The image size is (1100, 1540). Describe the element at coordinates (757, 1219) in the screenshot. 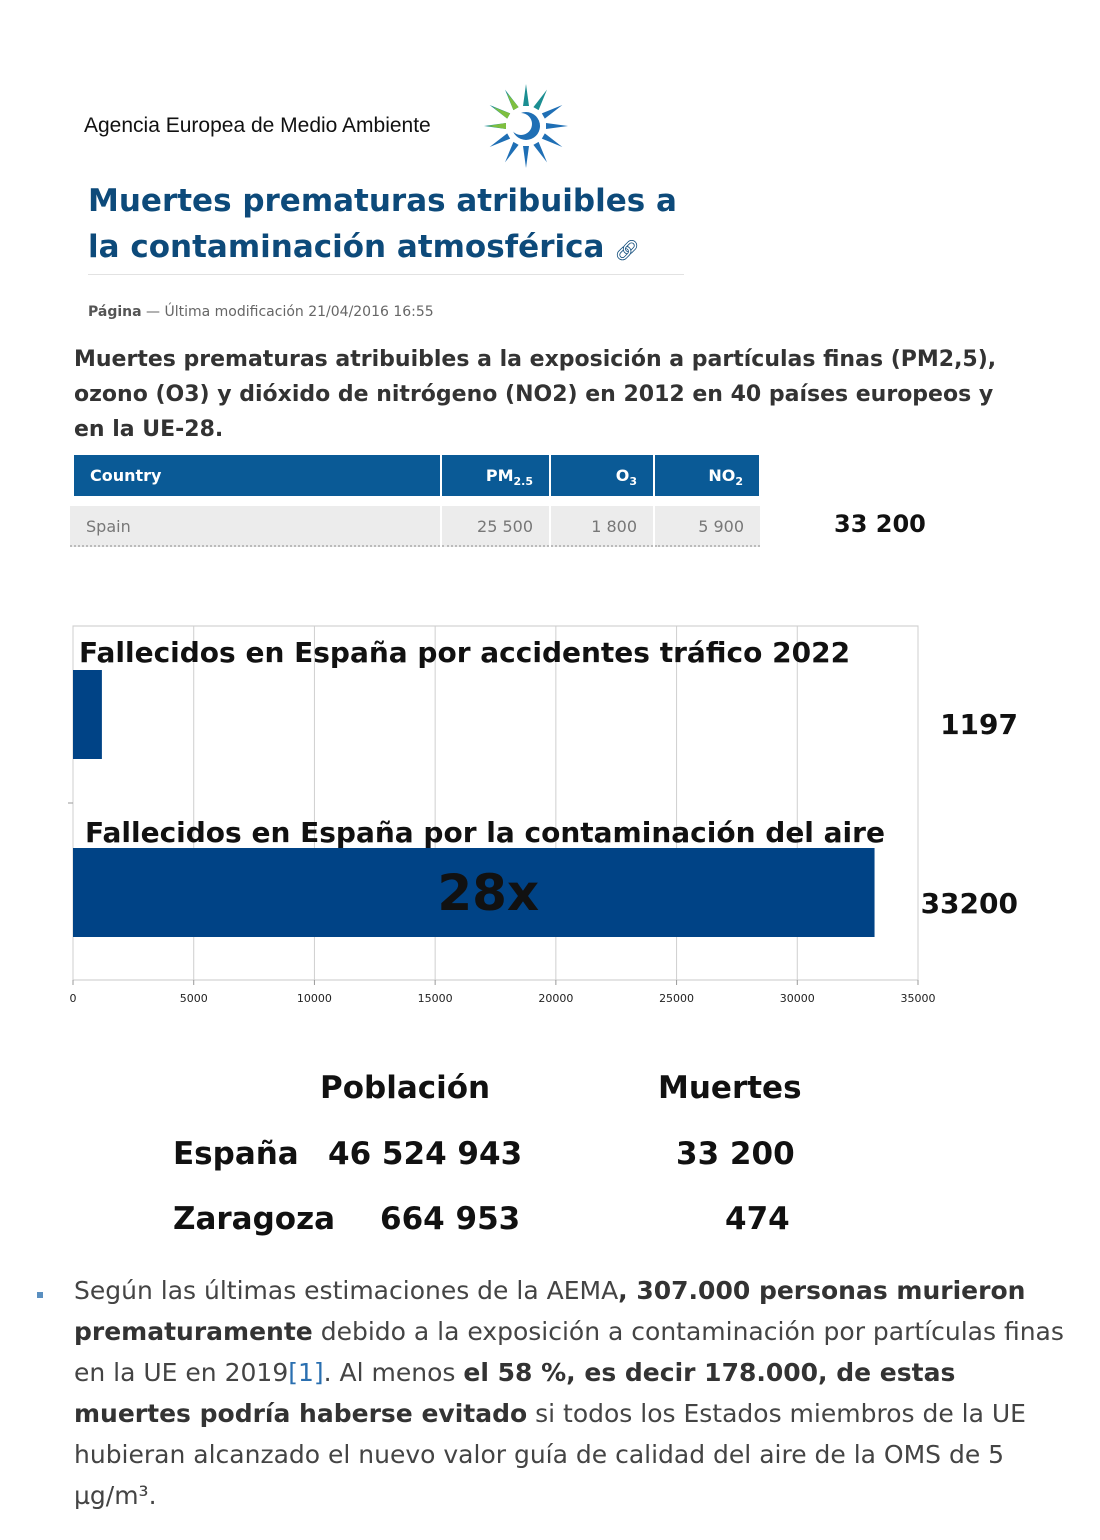

I see `stats-deaths: 474` at that location.